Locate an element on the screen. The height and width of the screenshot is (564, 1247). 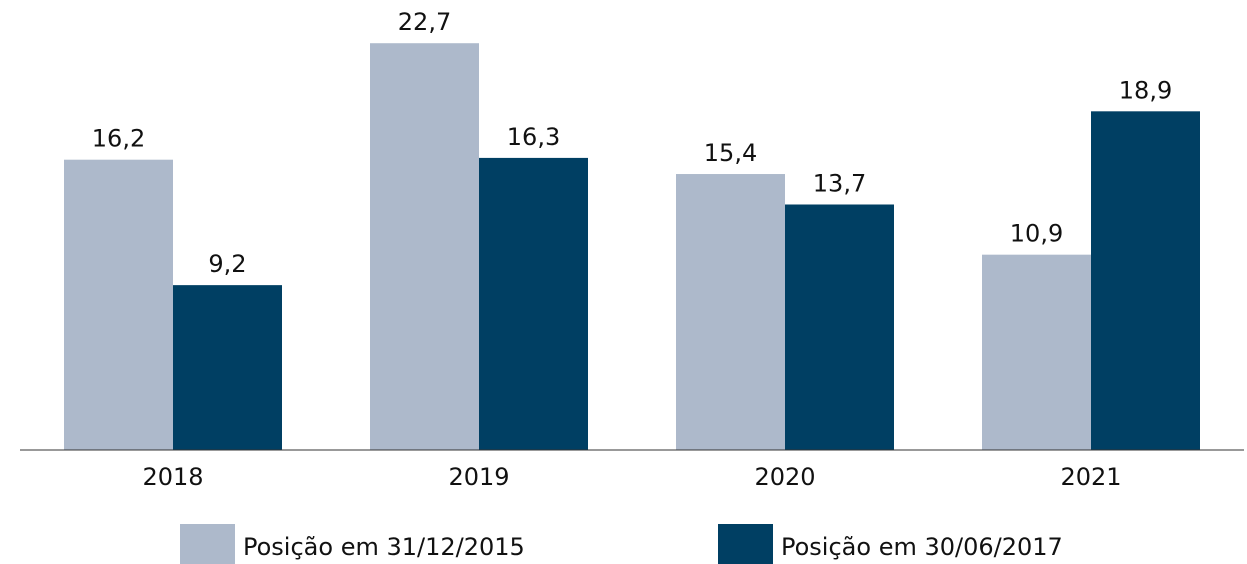
data-label: 13,7 is located at coordinates (839, 183).